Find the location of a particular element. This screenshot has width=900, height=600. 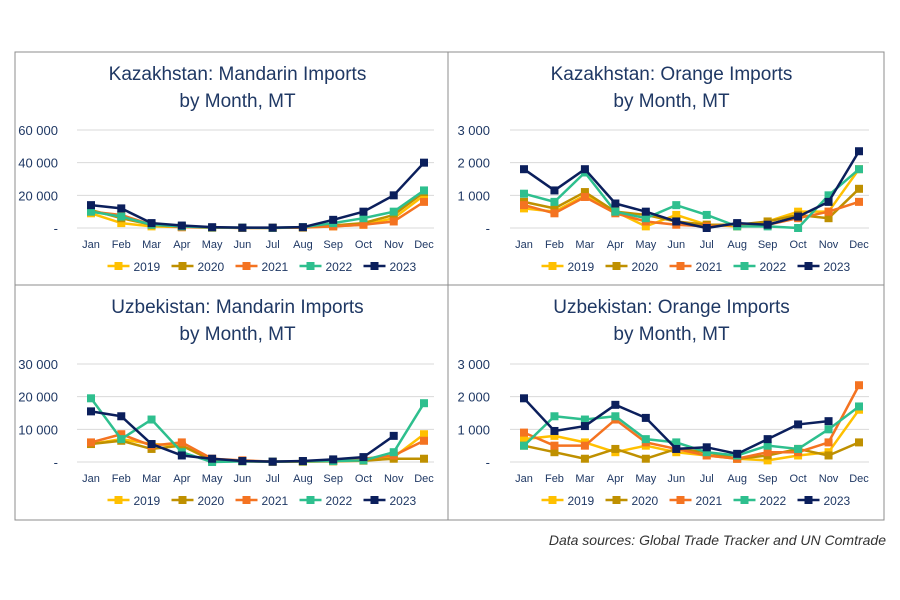

legend-label: 2022 is located at coordinates (773, 267).